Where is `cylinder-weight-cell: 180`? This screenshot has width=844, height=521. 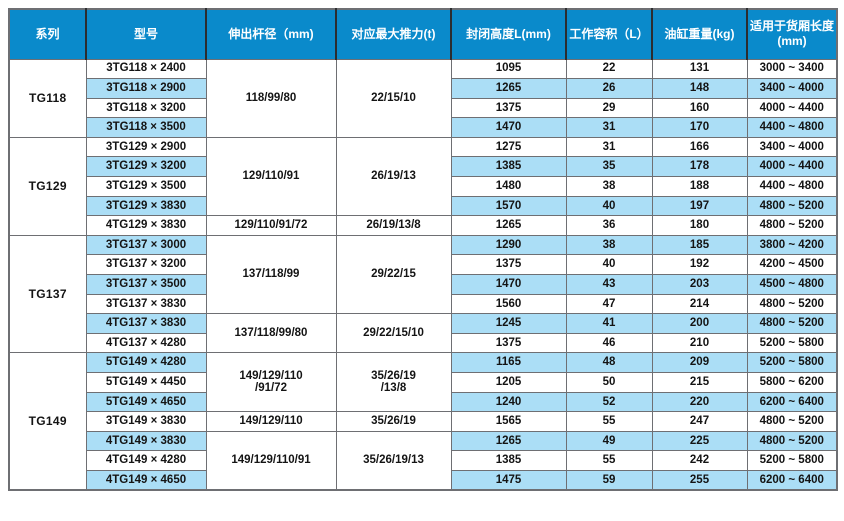
cylinder-weight-cell: 180 is located at coordinates (699, 225).